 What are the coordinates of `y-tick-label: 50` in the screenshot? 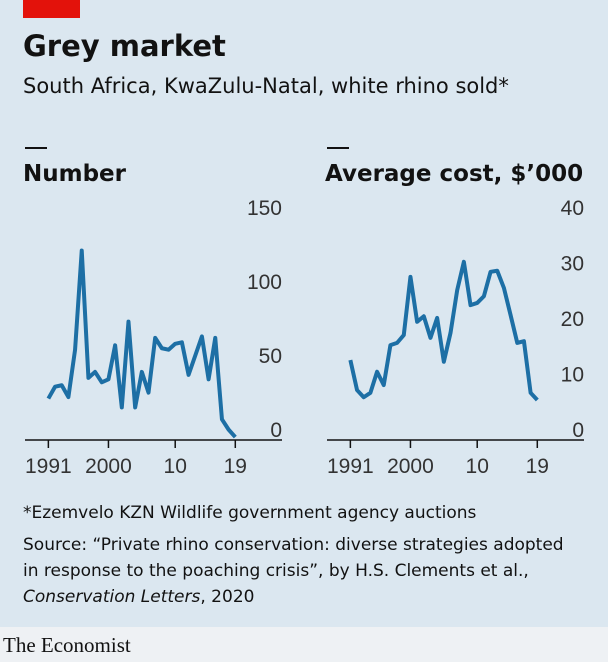 It's located at (270, 356).